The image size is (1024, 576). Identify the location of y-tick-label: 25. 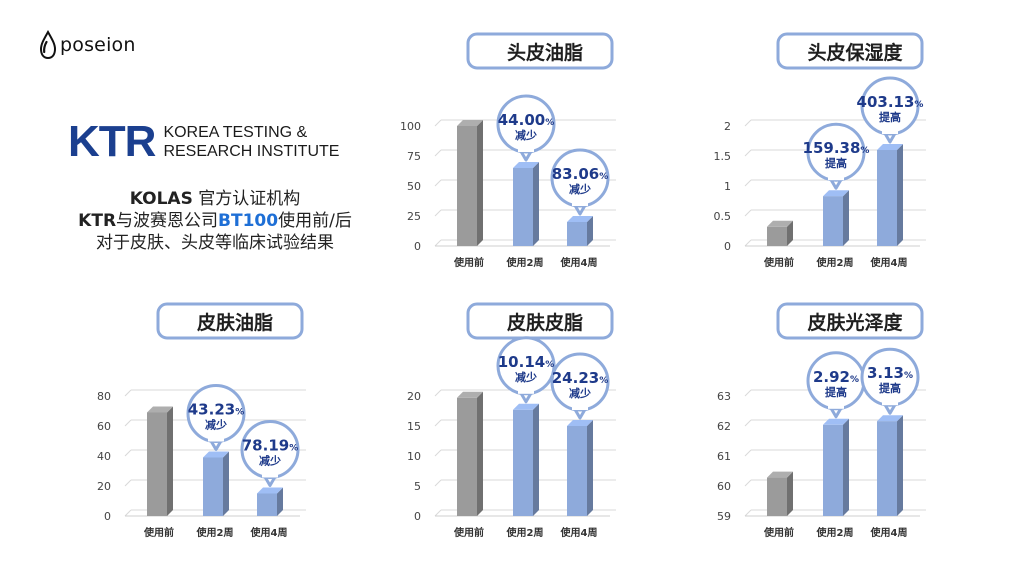
(414, 216).